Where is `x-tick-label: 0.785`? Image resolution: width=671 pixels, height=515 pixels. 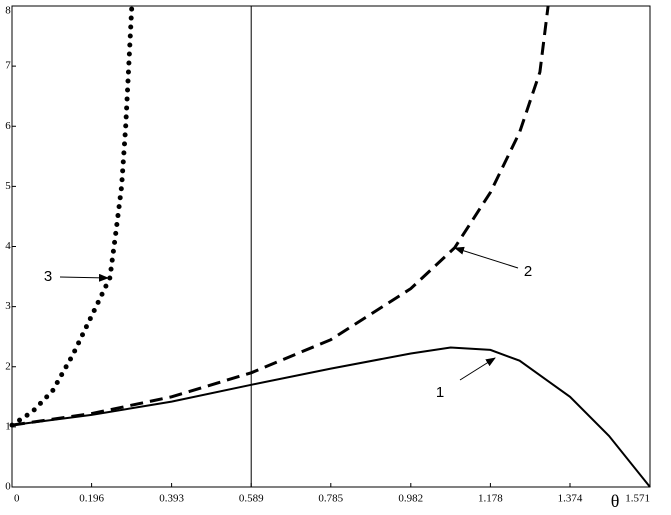 x-tick-label: 0.785 is located at coordinates (330, 499).